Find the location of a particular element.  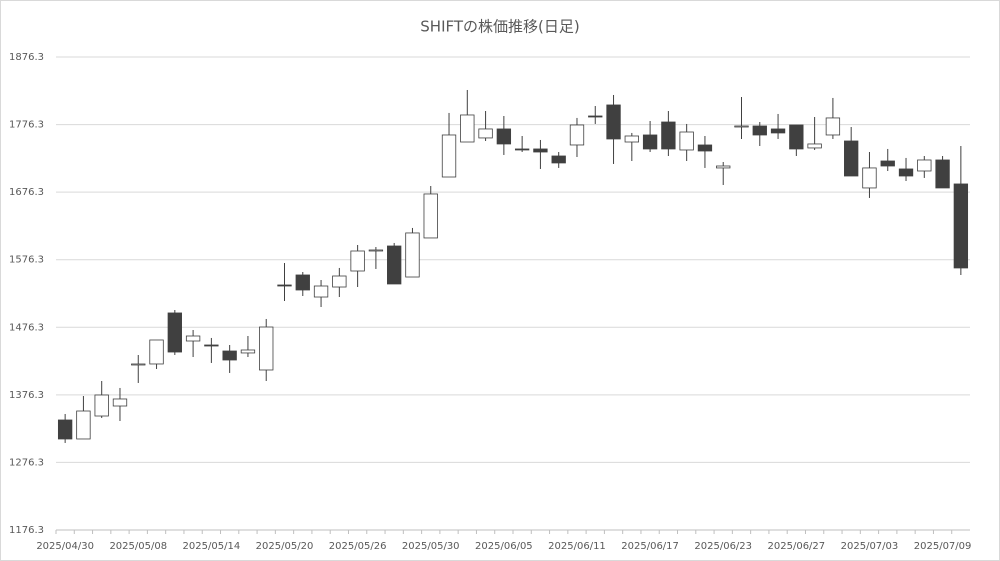

x-tick-label: 2025/05/14 is located at coordinates (212, 546).